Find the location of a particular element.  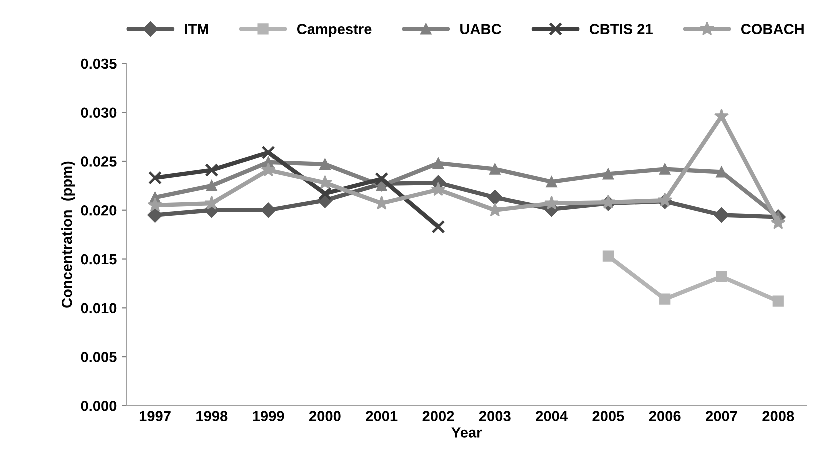

y-tick-label: 0.015 is located at coordinates (99, 259).